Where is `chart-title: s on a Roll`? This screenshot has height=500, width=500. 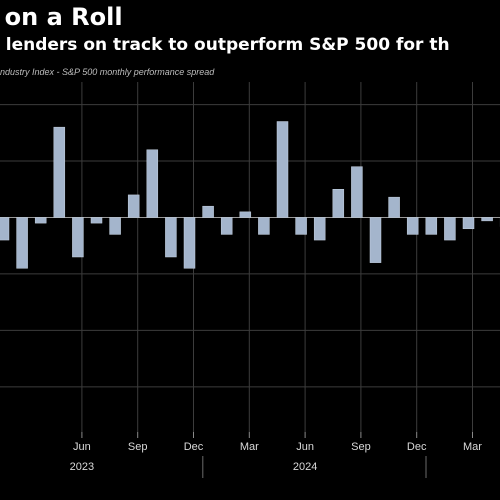 chart-title: s on a Roll is located at coordinates (61, 17).